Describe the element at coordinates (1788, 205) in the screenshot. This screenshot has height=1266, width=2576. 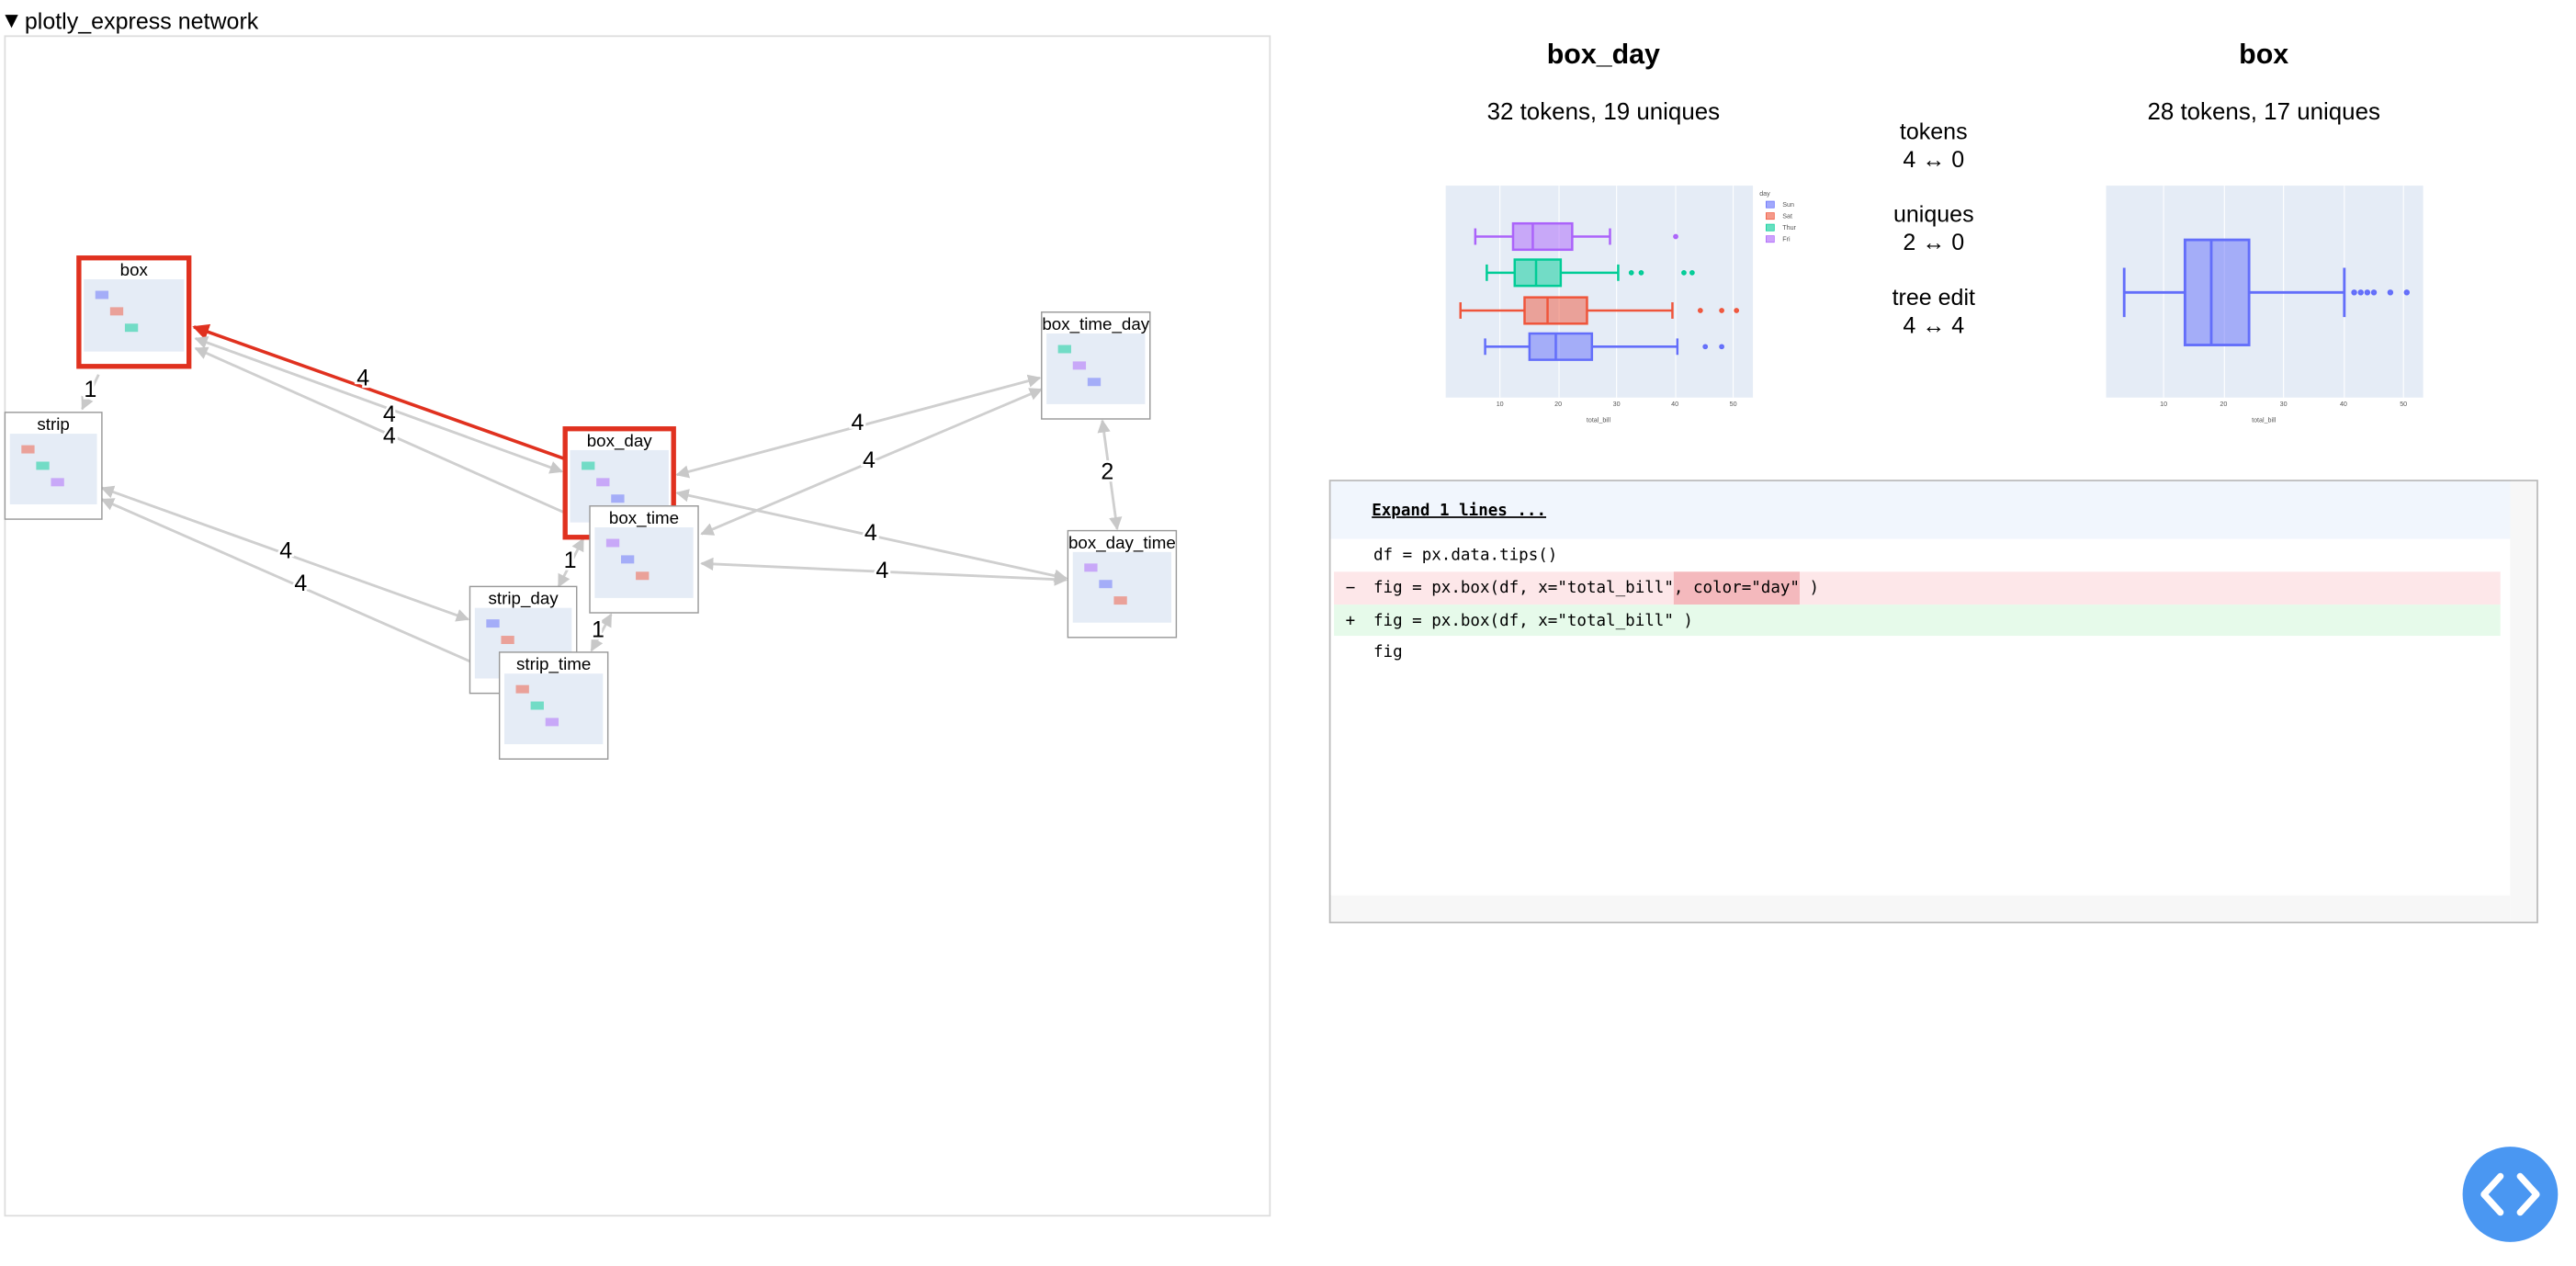
I see `legend-entry: Sun` at that location.